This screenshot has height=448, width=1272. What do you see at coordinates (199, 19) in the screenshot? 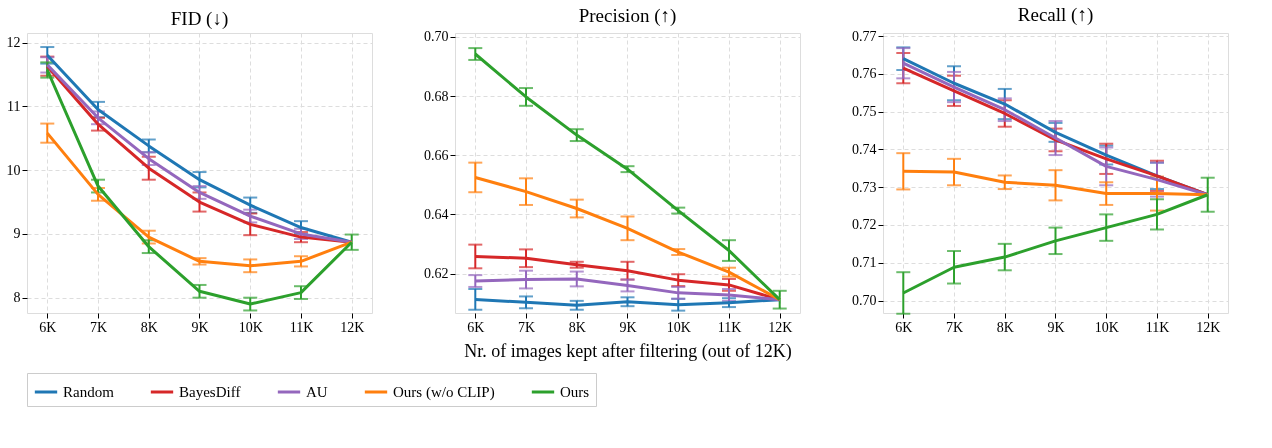
I see `chart-title: FID (↓)` at bounding box center [199, 19].